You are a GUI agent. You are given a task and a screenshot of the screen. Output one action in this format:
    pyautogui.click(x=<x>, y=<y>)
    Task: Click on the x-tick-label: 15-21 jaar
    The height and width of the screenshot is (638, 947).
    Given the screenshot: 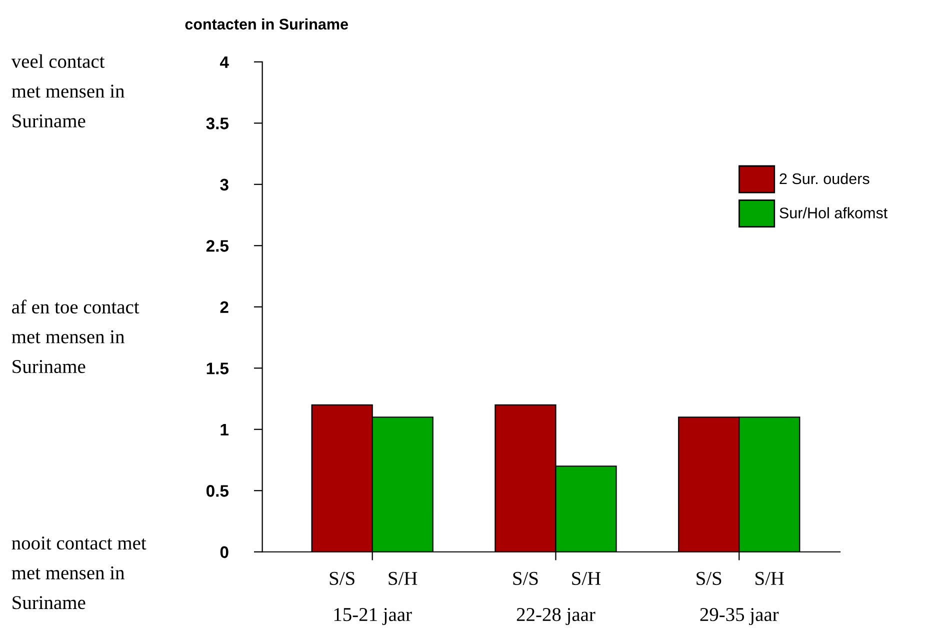 What is the action you would take?
    pyautogui.click(x=373, y=617)
    